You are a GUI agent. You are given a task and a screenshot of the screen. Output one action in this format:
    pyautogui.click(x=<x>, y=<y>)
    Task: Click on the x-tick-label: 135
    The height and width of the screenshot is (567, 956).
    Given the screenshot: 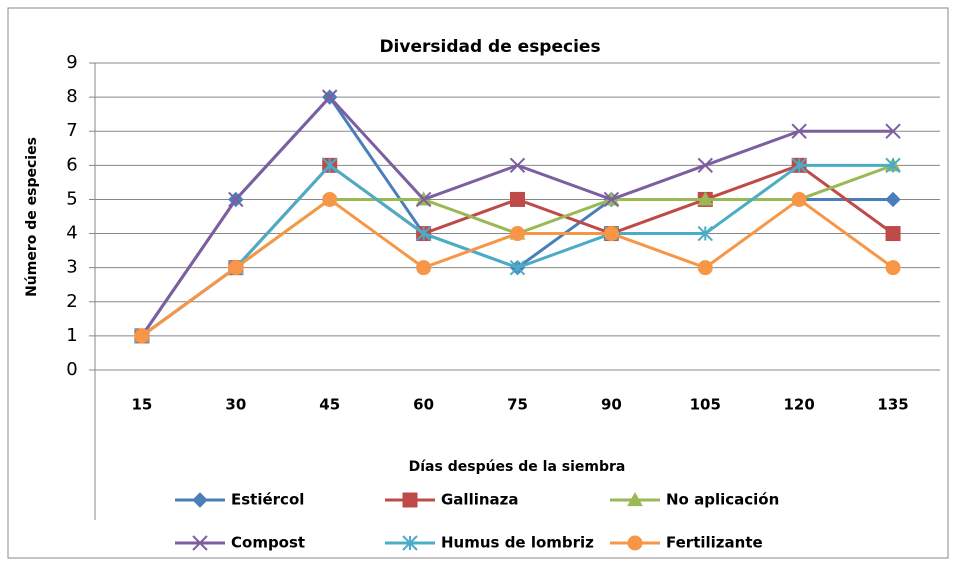 What is the action you would take?
    pyautogui.click(x=892, y=405)
    